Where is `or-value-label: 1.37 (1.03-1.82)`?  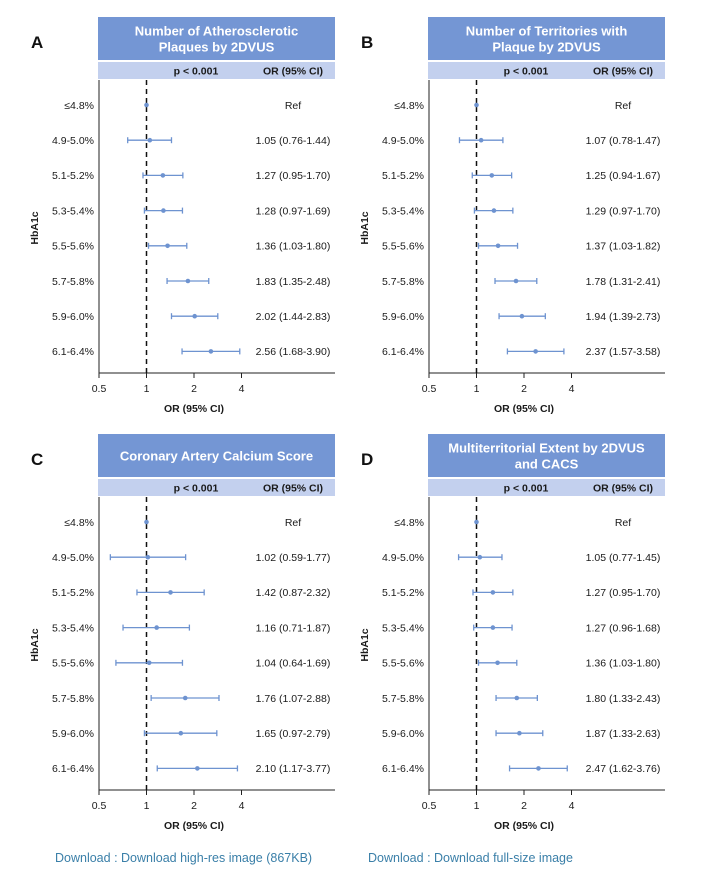 or-value-label: 1.37 (1.03-1.82) is located at coordinates (623, 247).